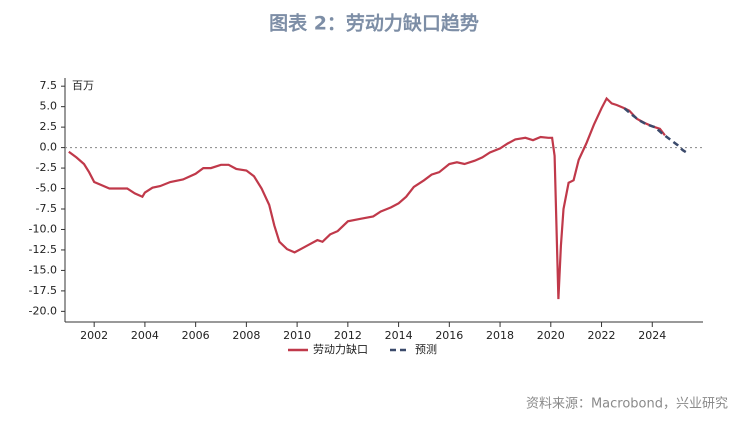 The height and width of the screenshot is (429, 748). Describe the element at coordinates (426, 349) in the screenshot. I see `legend-label: 预测` at that location.